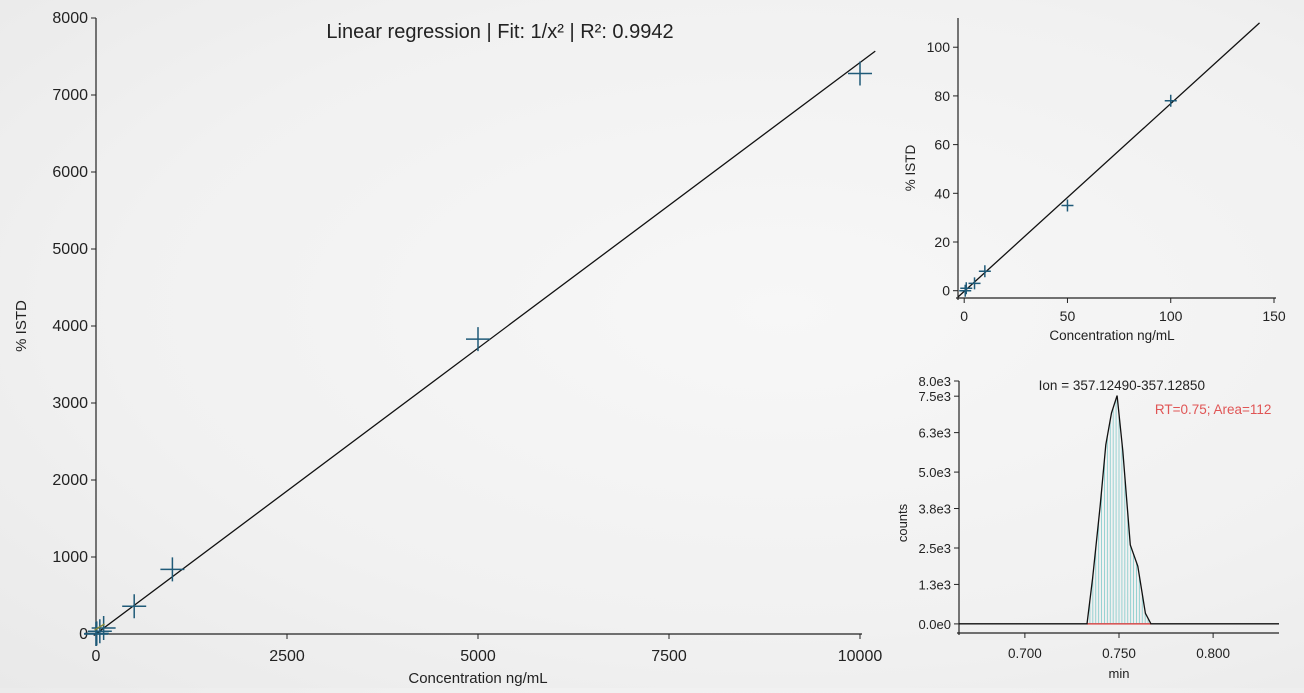 The image size is (1304, 693). What do you see at coordinates (1108, 160) in the screenshot?
I see `regression-line` at bounding box center [1108, 160].